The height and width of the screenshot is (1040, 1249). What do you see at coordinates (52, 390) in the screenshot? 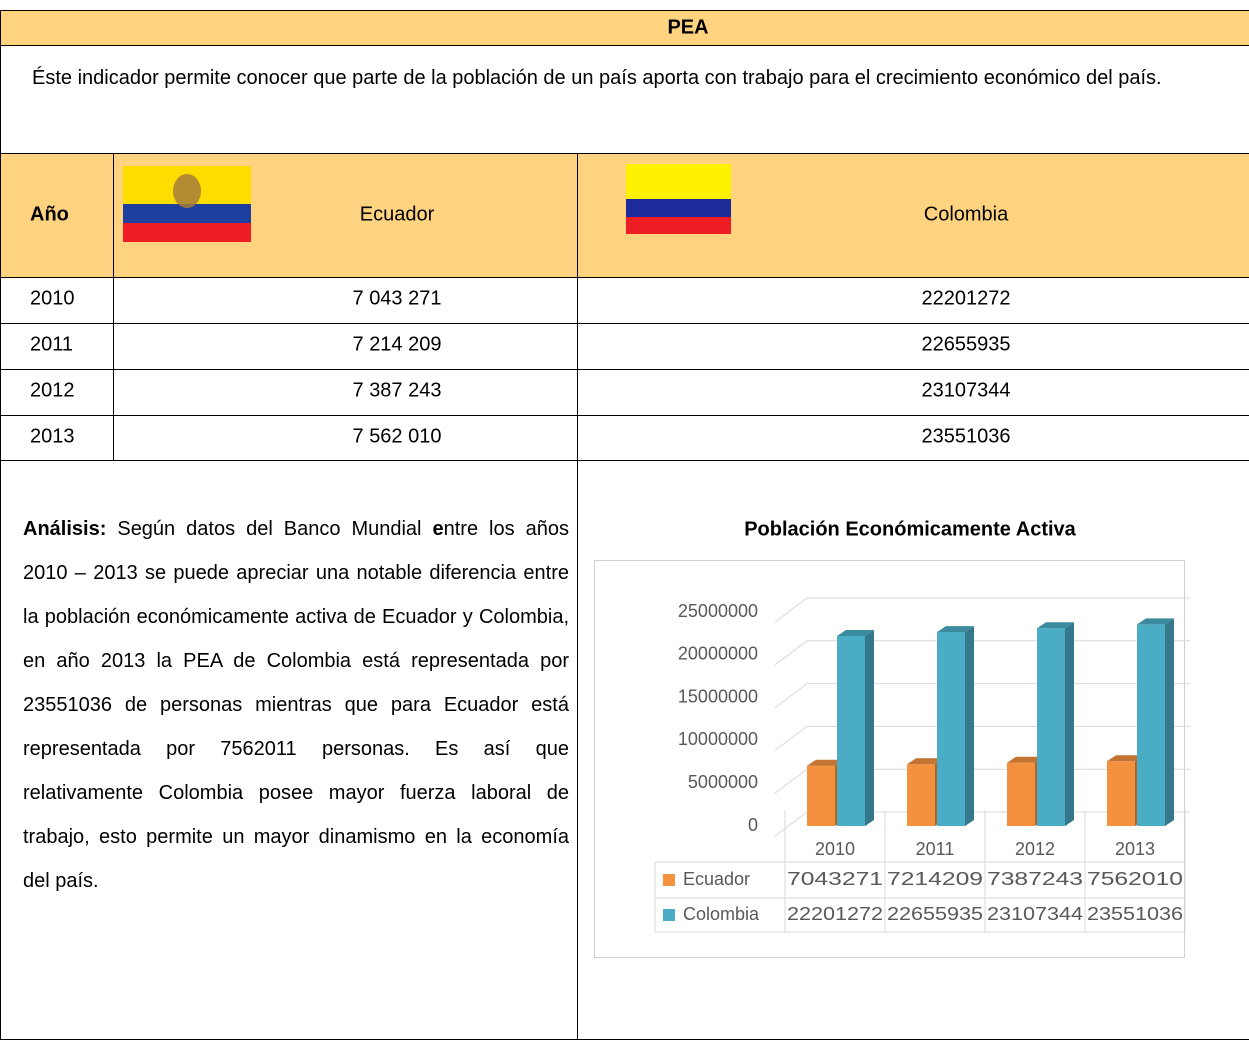
I see `year: 2012` at bounding box center [52, 390].